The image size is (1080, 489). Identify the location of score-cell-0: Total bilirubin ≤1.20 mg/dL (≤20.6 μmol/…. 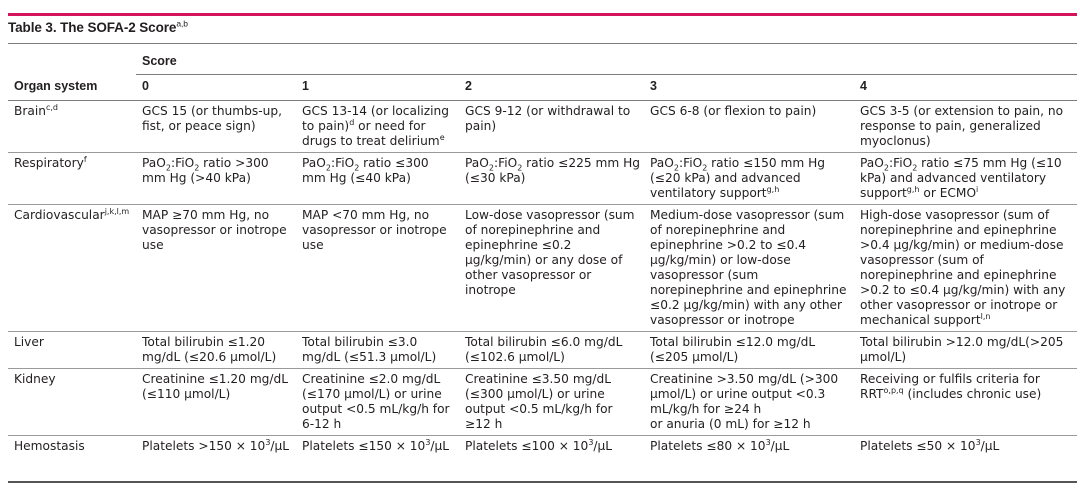
(216, 350).